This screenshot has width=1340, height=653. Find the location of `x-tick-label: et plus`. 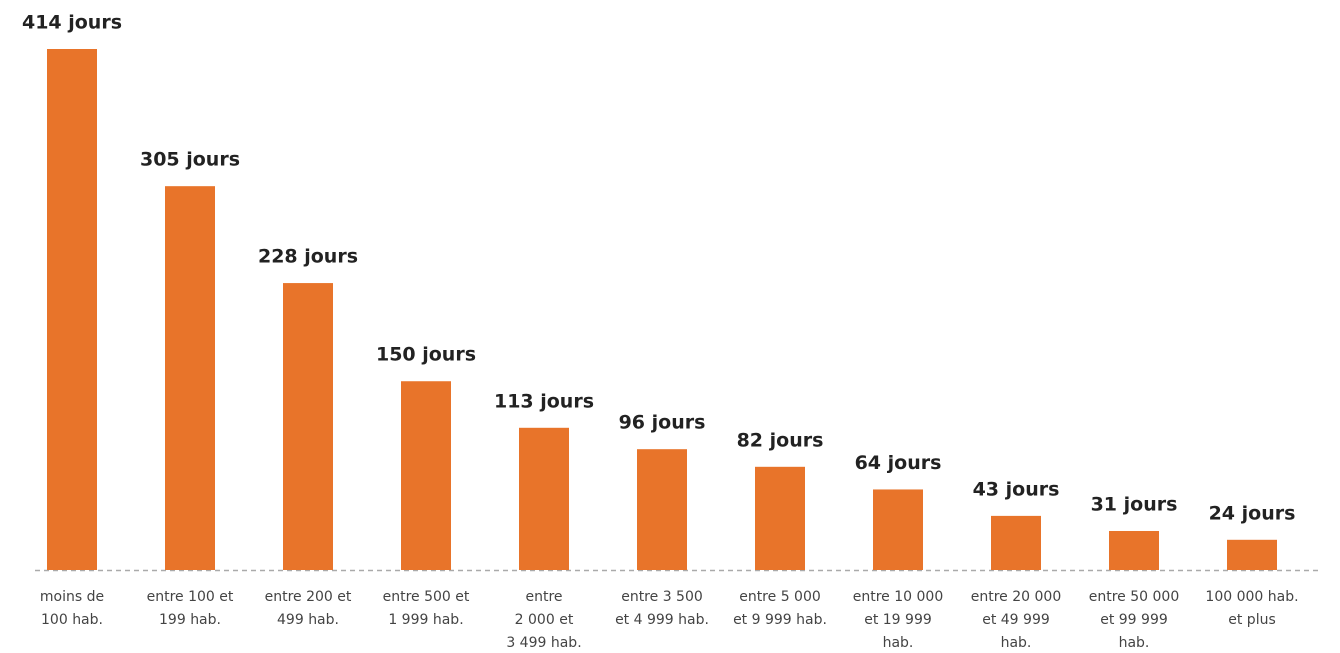

x-tick-label: et plus is located at coordinates (1252, 620).